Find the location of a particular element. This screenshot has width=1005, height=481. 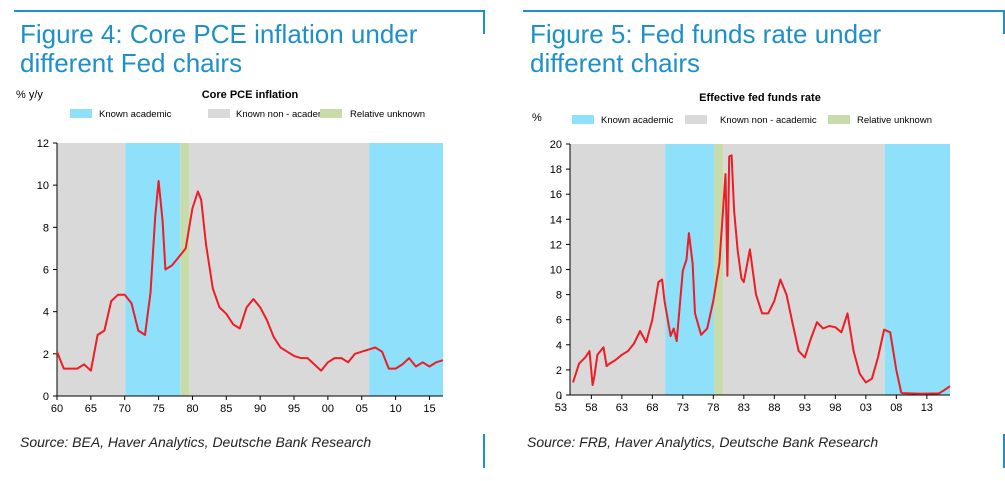

figure5-frame-top is located at coordinates (764, 11).